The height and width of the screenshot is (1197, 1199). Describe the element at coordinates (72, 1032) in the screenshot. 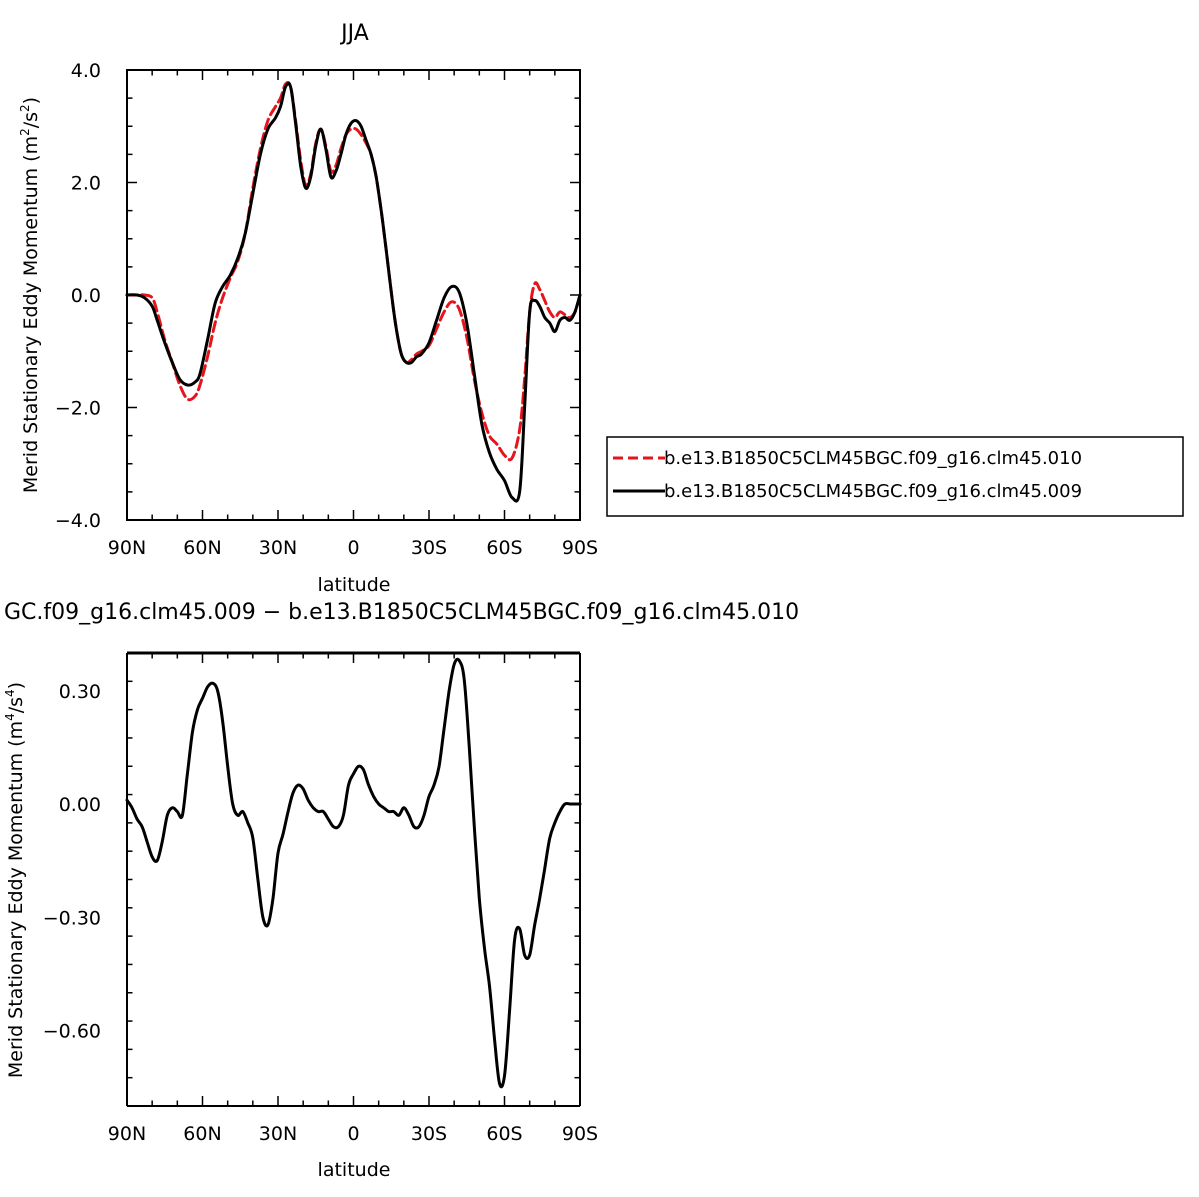

I see `y-tick-label: −0.60` at that location.